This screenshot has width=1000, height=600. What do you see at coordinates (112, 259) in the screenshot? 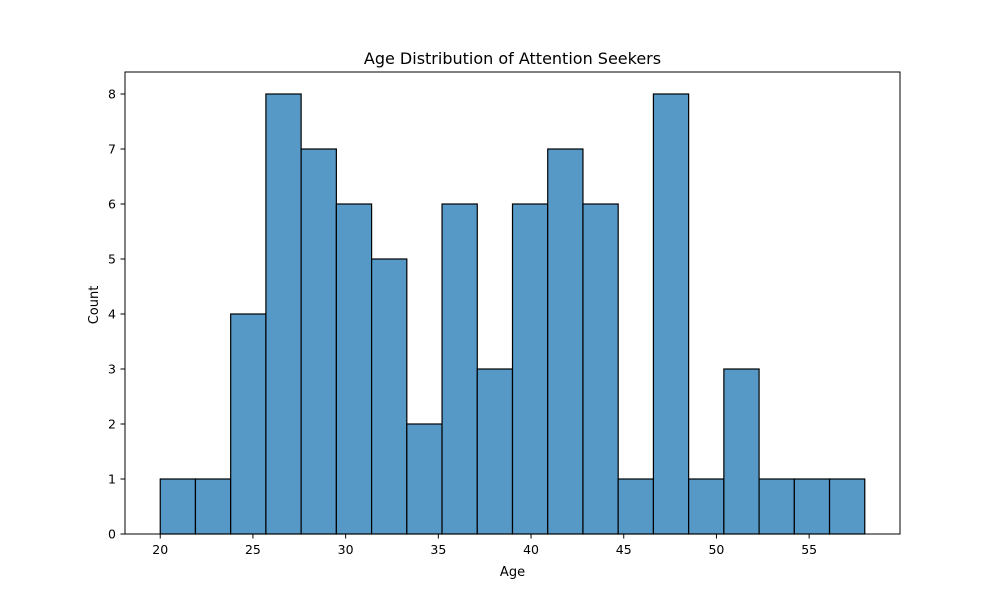
I see `y-tick-label: 5` at bounding box center [112, 259].